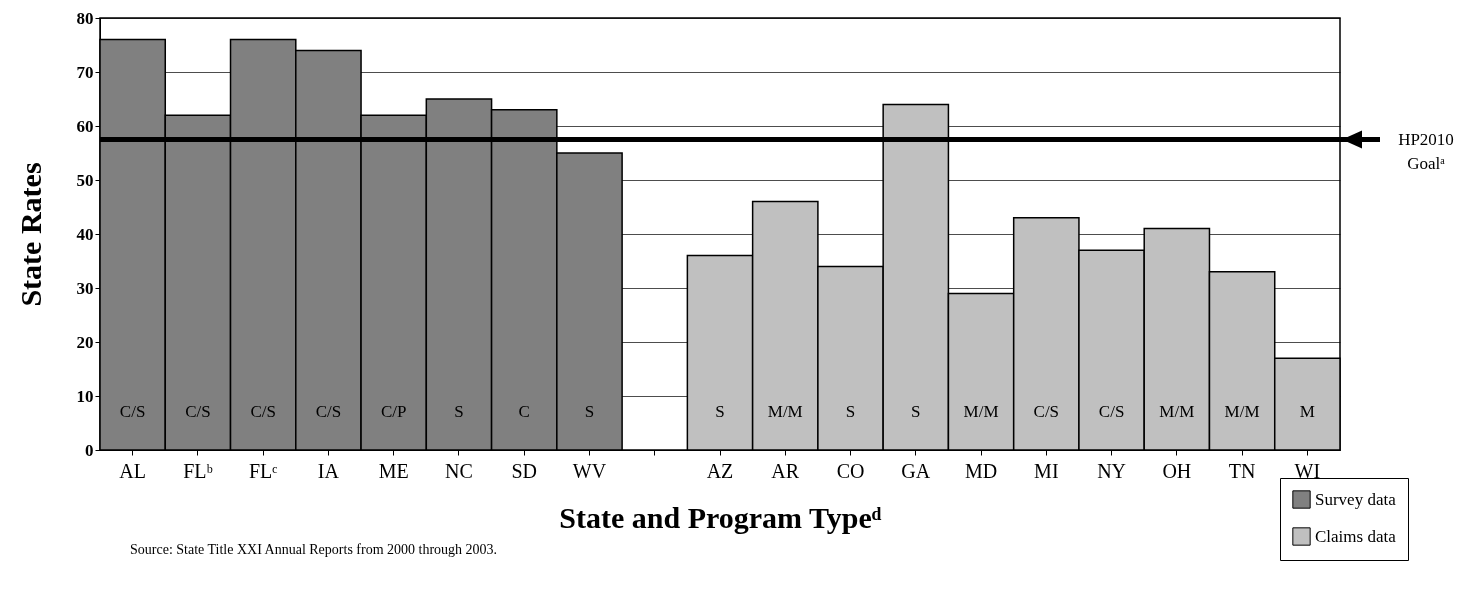 This screenshot has width=1472, height=597. What do you see at coordinates (1307, 412) in the screenshot?
I see `data-label: M` at bounding box center [1307, 412].